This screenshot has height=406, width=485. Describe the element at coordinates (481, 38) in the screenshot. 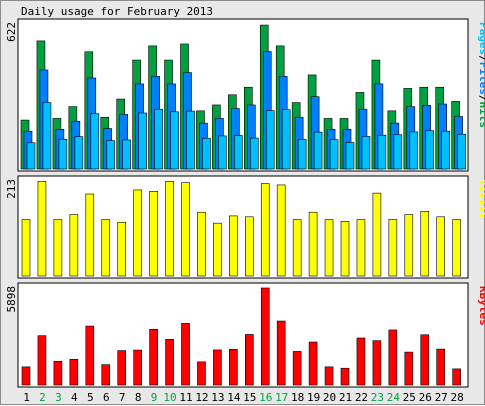

I see `legend-pages: Pages` at that location.